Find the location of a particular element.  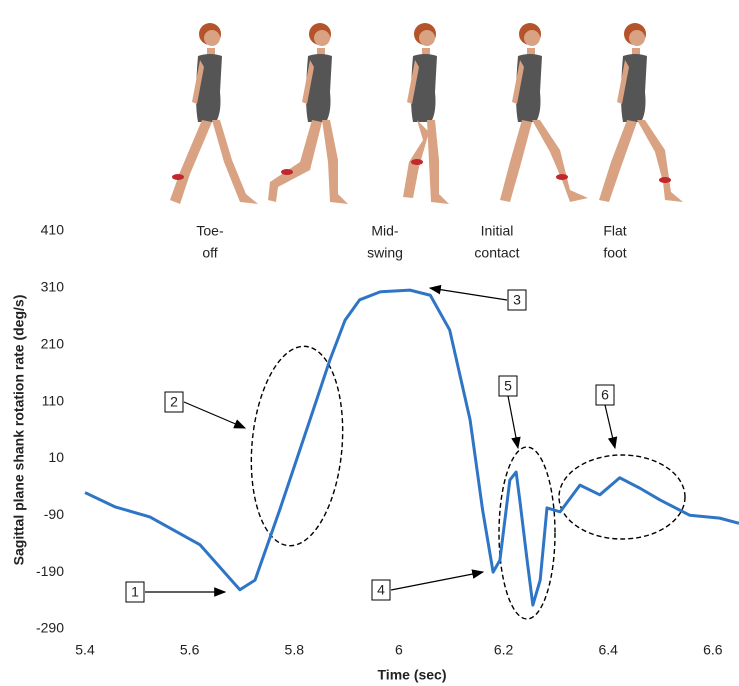

annotation-label: 6 is located at coordinates (605, 395).